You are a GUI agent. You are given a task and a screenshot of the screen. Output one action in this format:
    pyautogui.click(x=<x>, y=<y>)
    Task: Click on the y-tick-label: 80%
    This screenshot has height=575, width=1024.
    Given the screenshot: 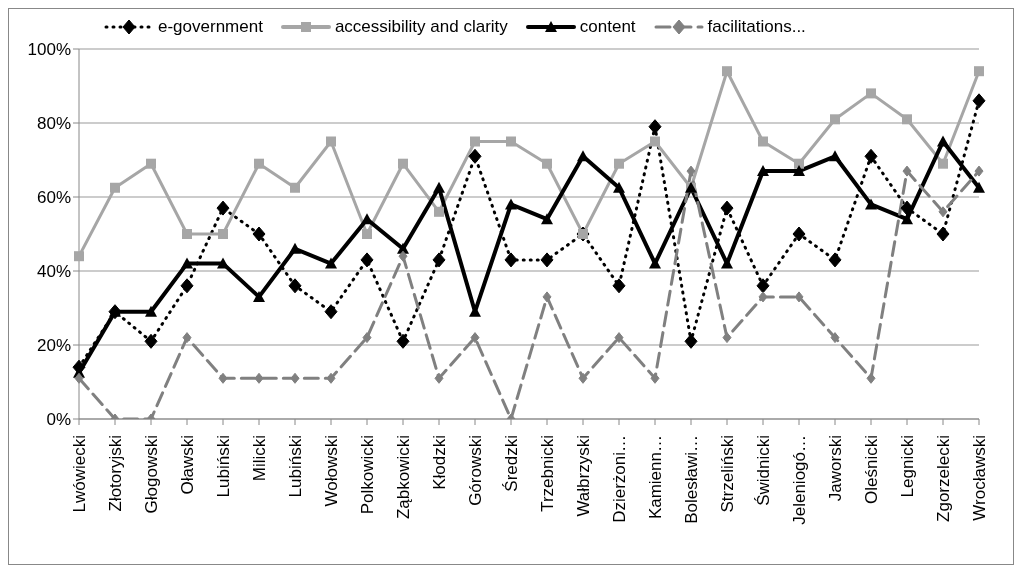 What is the action you would take?
    pyautogui.click(x=53, y=124)
    